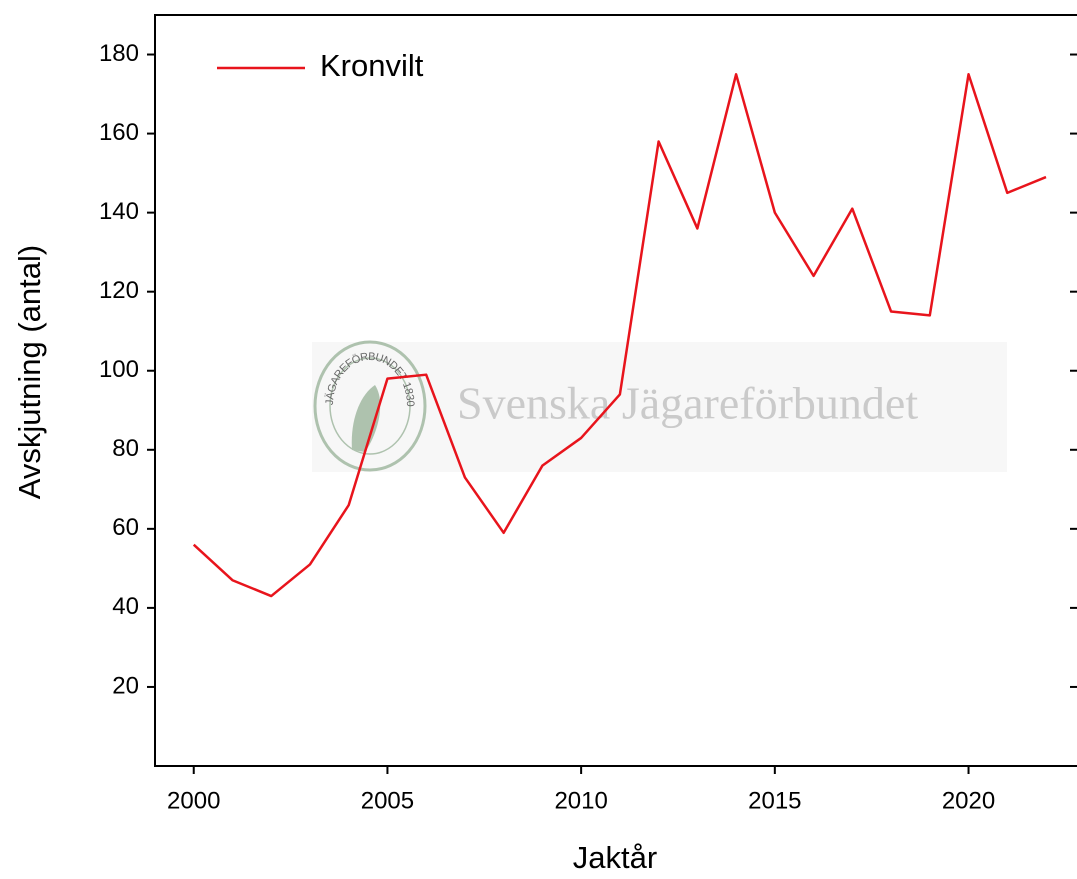 This screenshot has height=879, width=1077. Describe the element at coordinates (968, 800) in the screenshot. I see `x-tick-label: 2020` at that location.